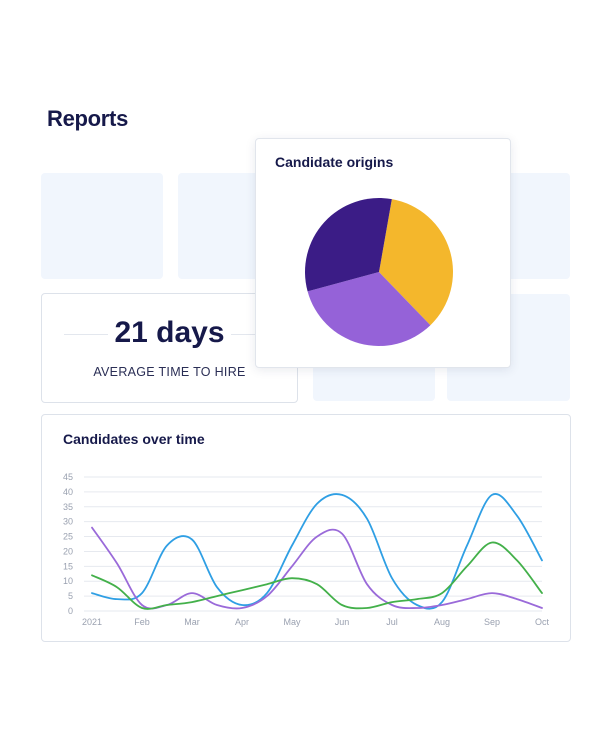 The image size is (599, 751). I want to click on stat-value-text: 21 days, so click(169, 332).